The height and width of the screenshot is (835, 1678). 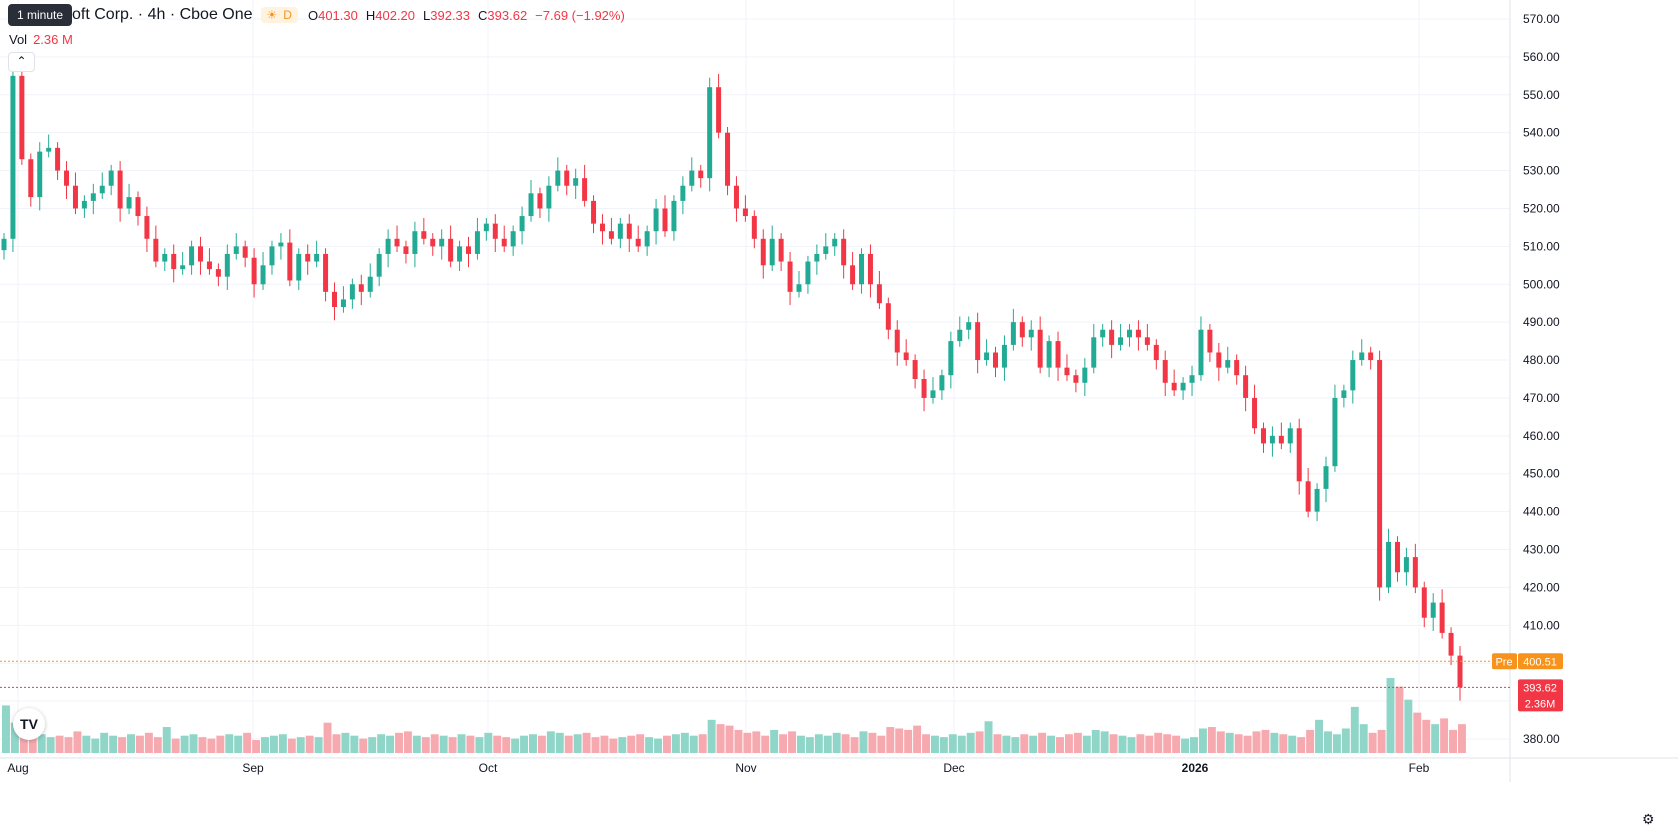 What do you see at coordinates (162, 14) in the screenshot?
I see `symbol-title: oft Corp. · 4h · Cboe One` at bounding box center [162, 14].